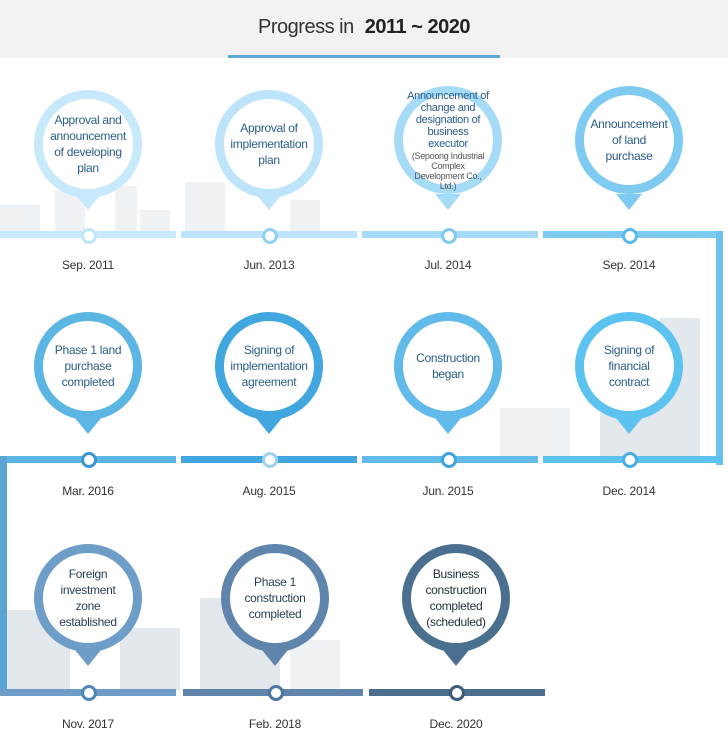 Image resolution: width=728 pixels, height=756 pixels. I want to click on page-title: Progress in 2011 ~ 2020, so click(364, 27).